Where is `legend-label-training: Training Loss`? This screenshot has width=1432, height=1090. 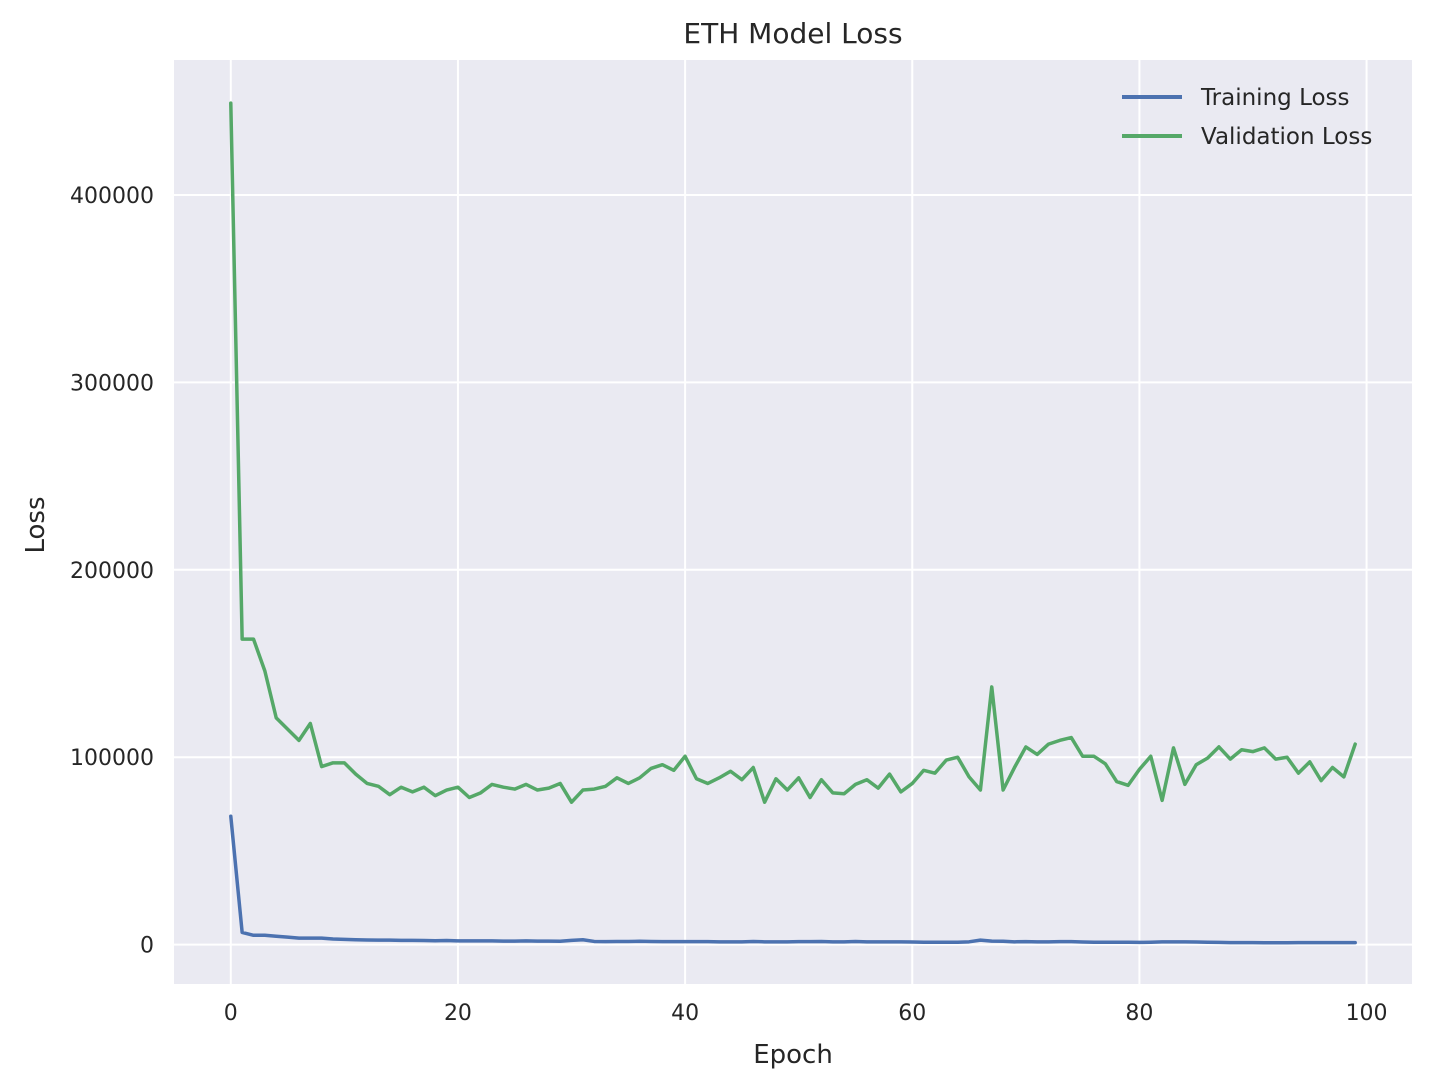
legend-label-training: Training Loss is located at coordinates (1275, 98).